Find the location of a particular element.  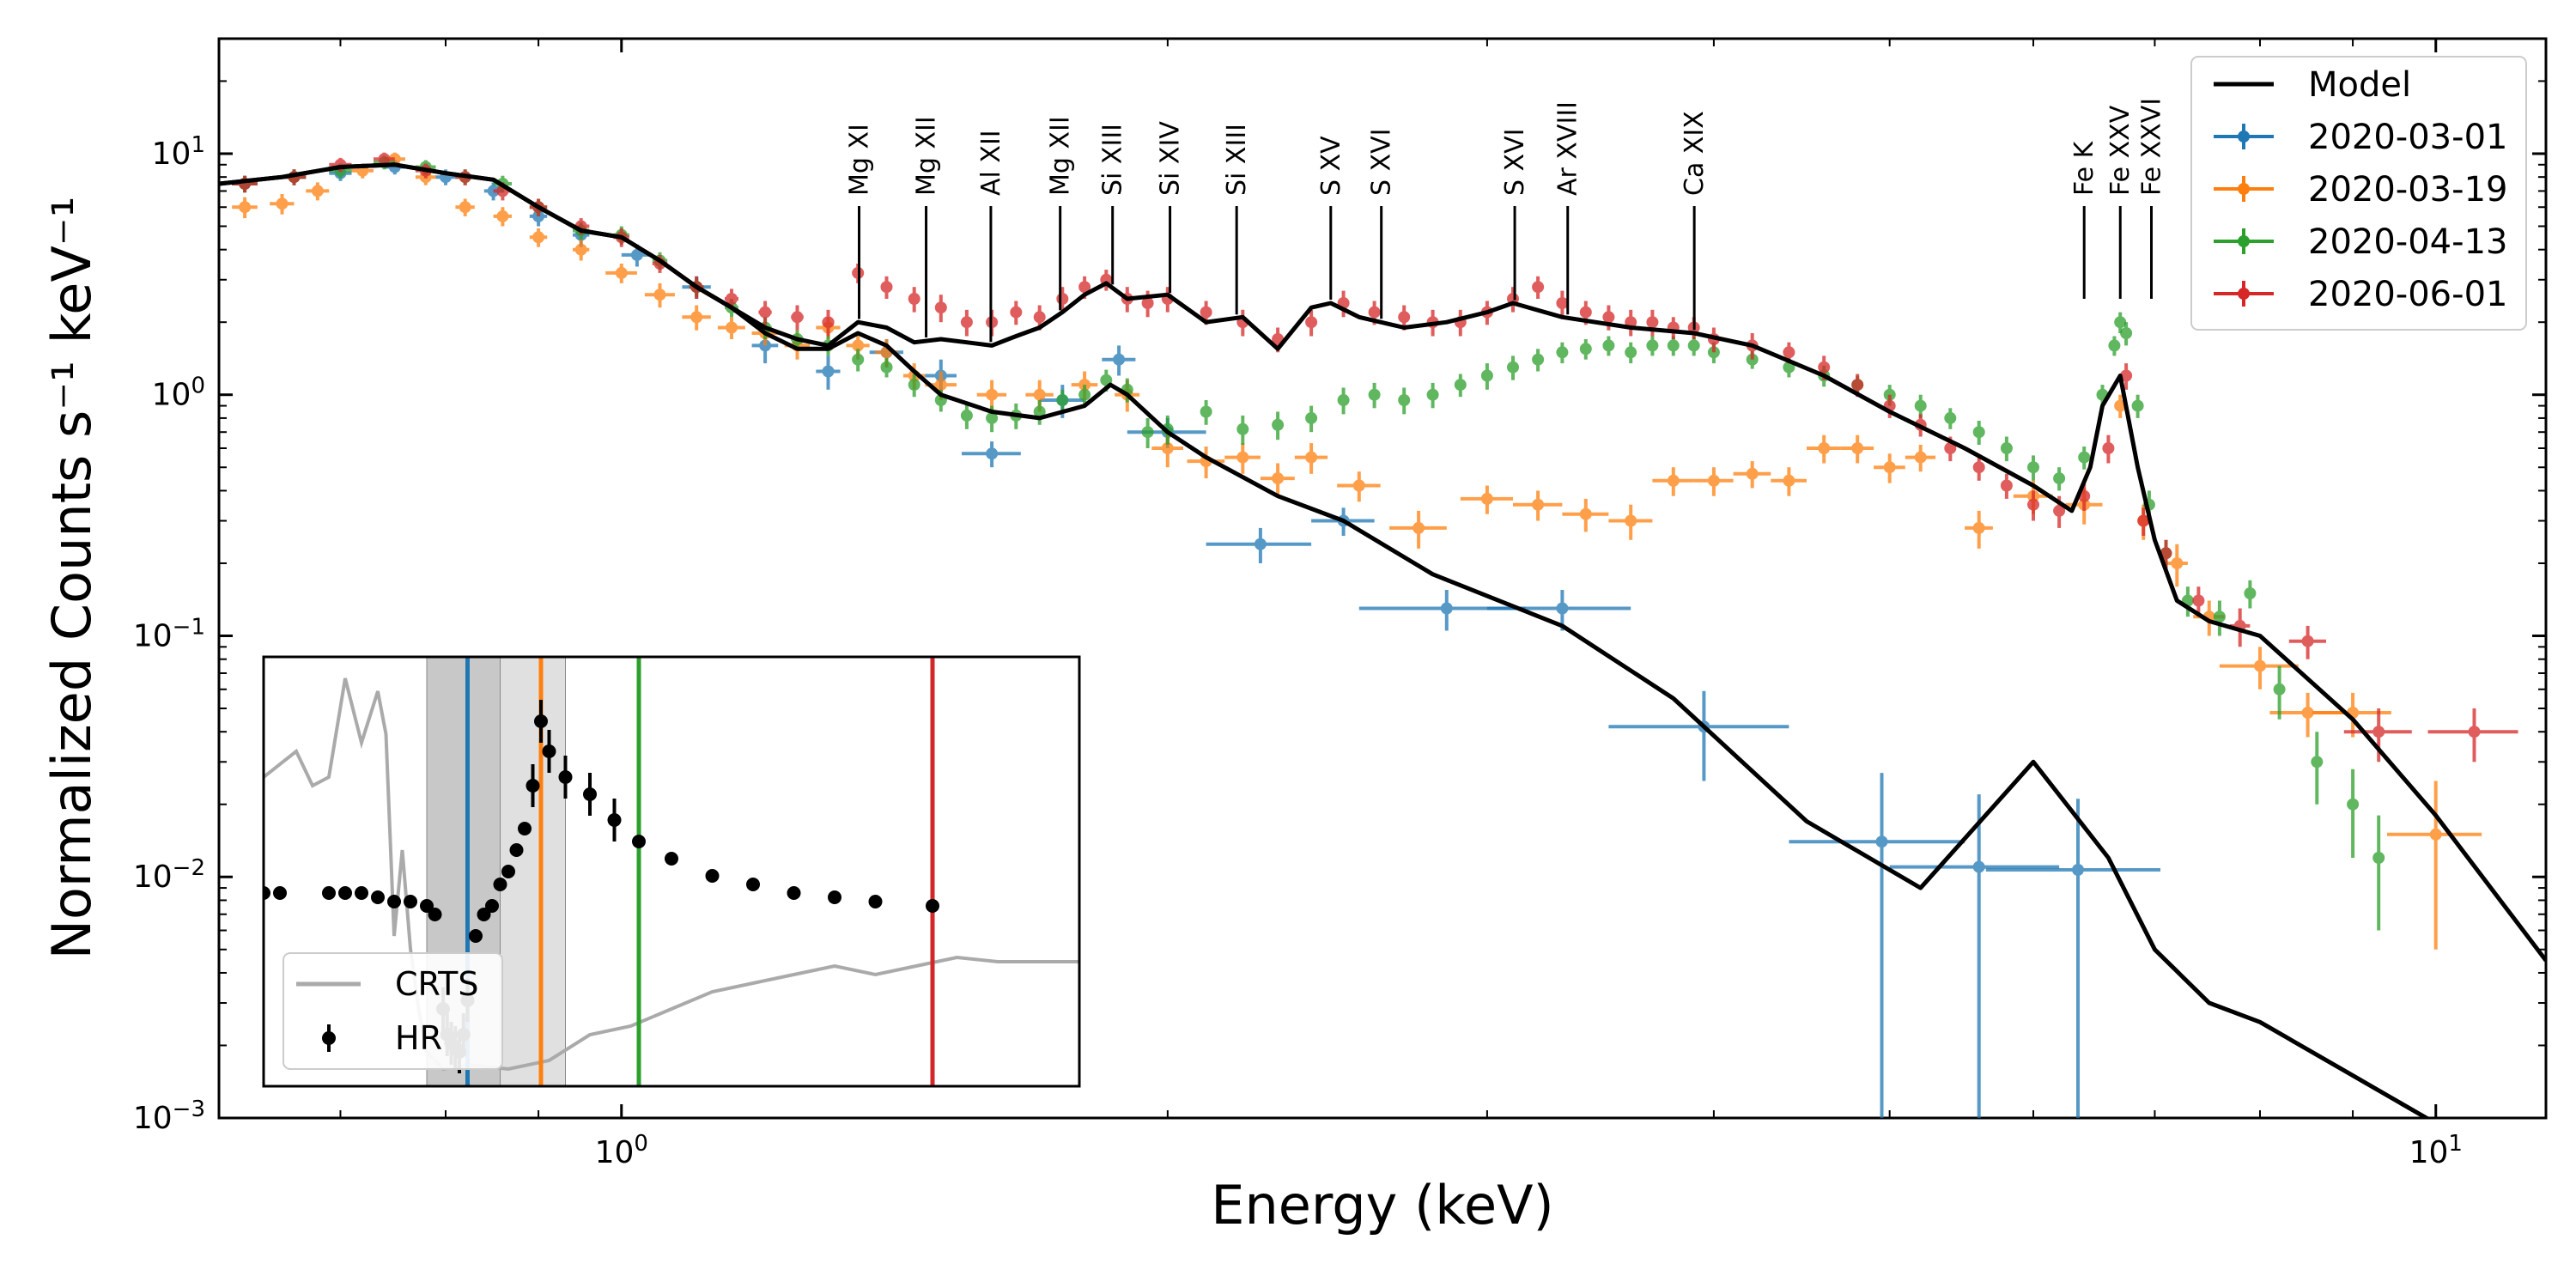

inset-legend-hr-label: HR is located at coordinates (419, 1038).